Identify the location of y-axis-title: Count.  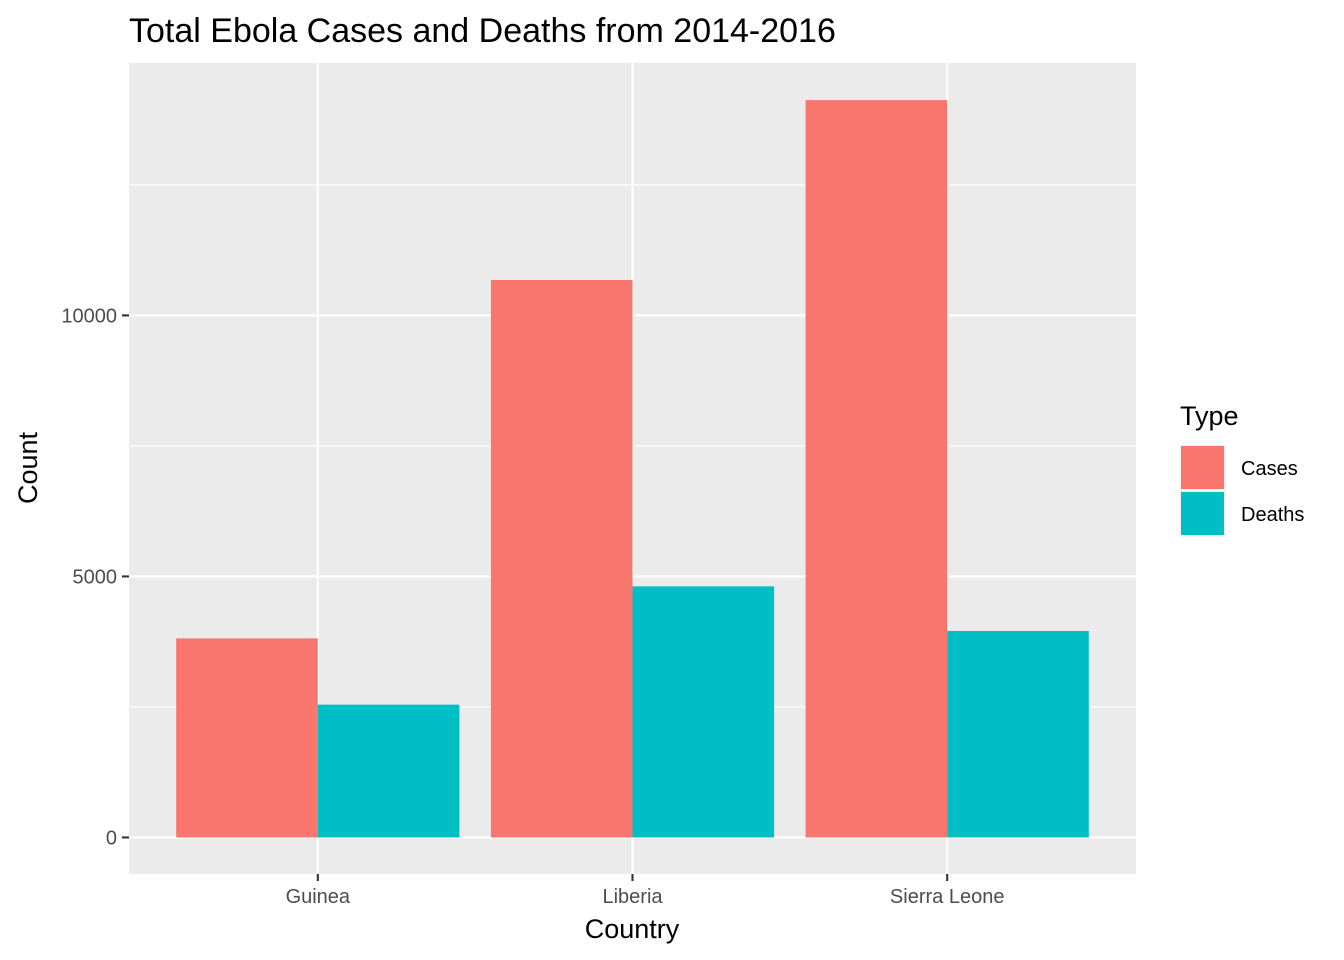
(28, 467).